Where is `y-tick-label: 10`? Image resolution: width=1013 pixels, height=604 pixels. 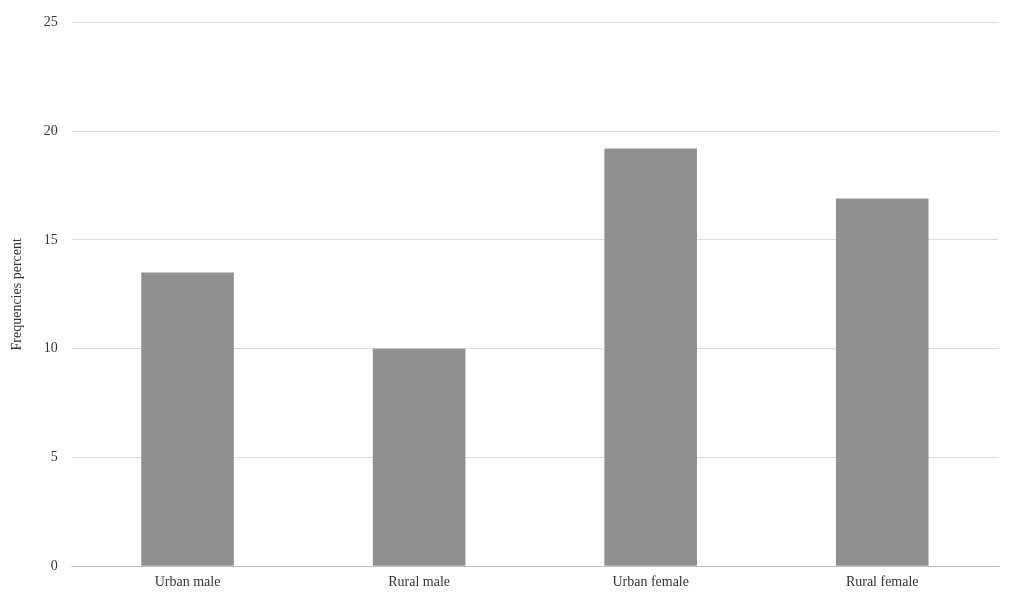
y-tick-label: 10 is located at coordinates (50, 348).